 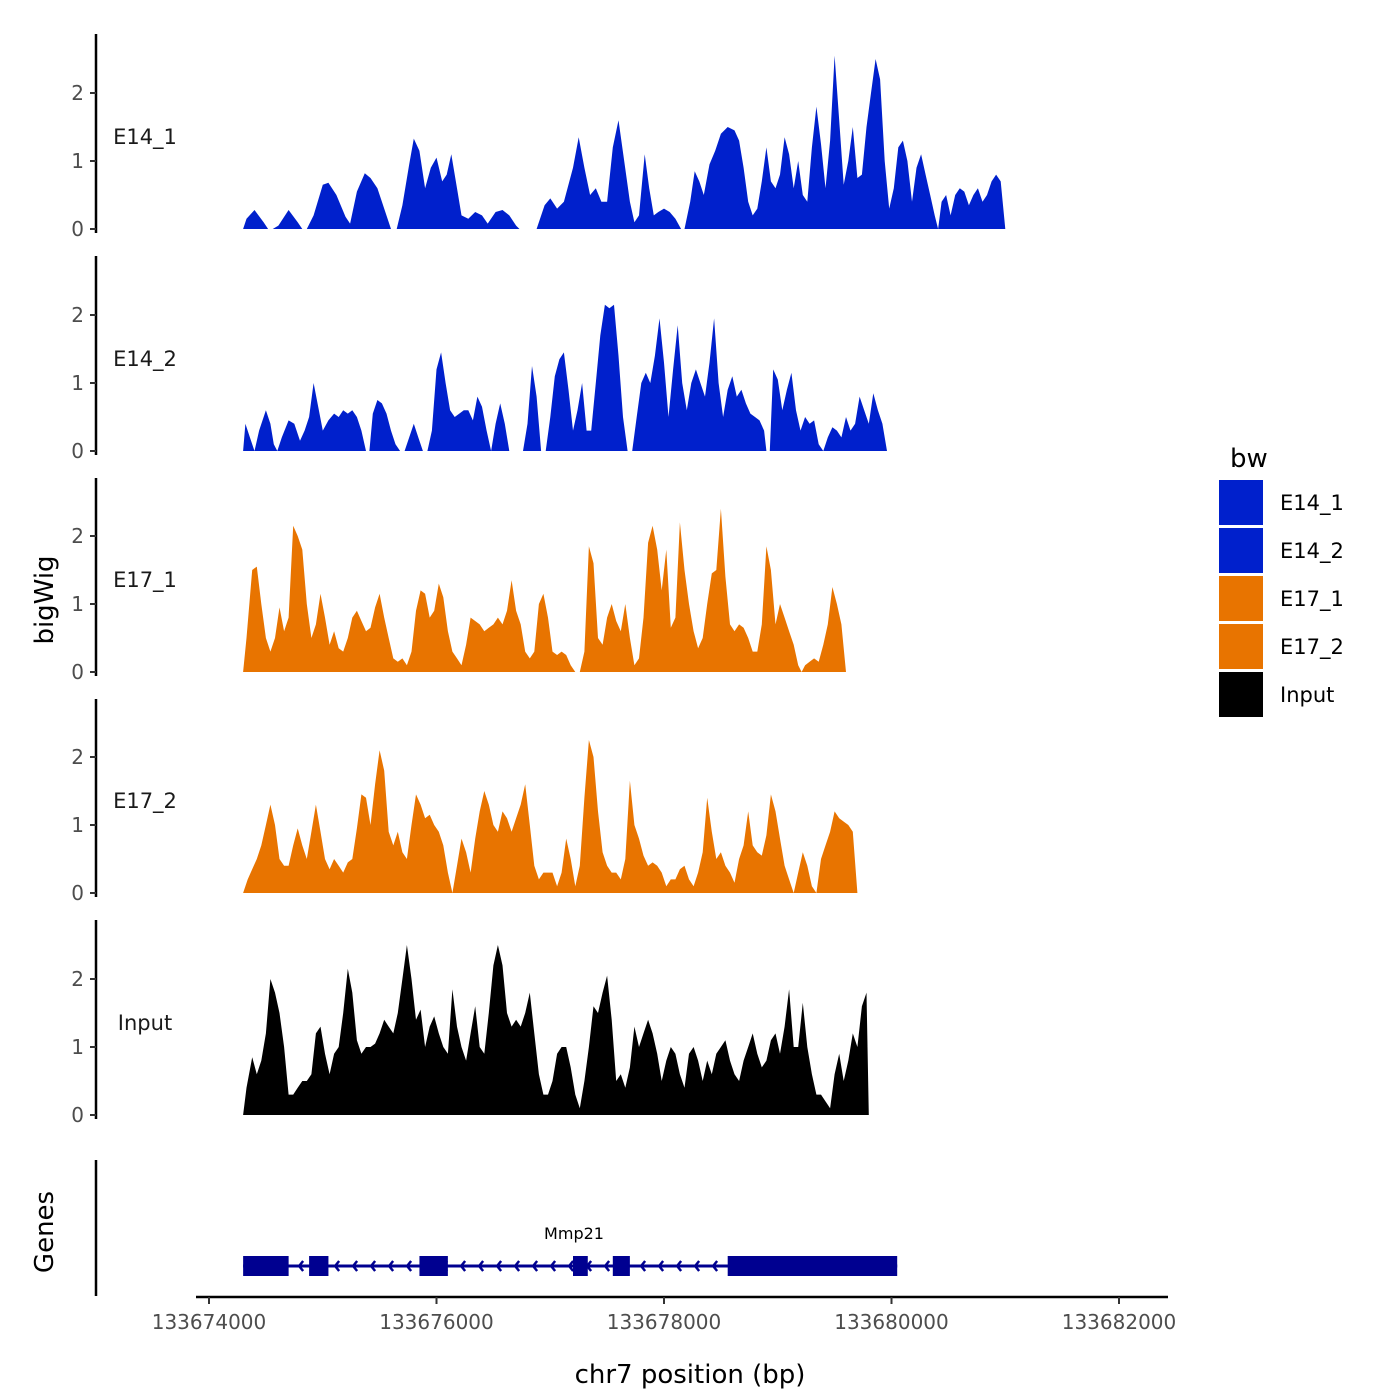 I want to click on x-tick-label: 133676000, so click(x=436, y=1322).